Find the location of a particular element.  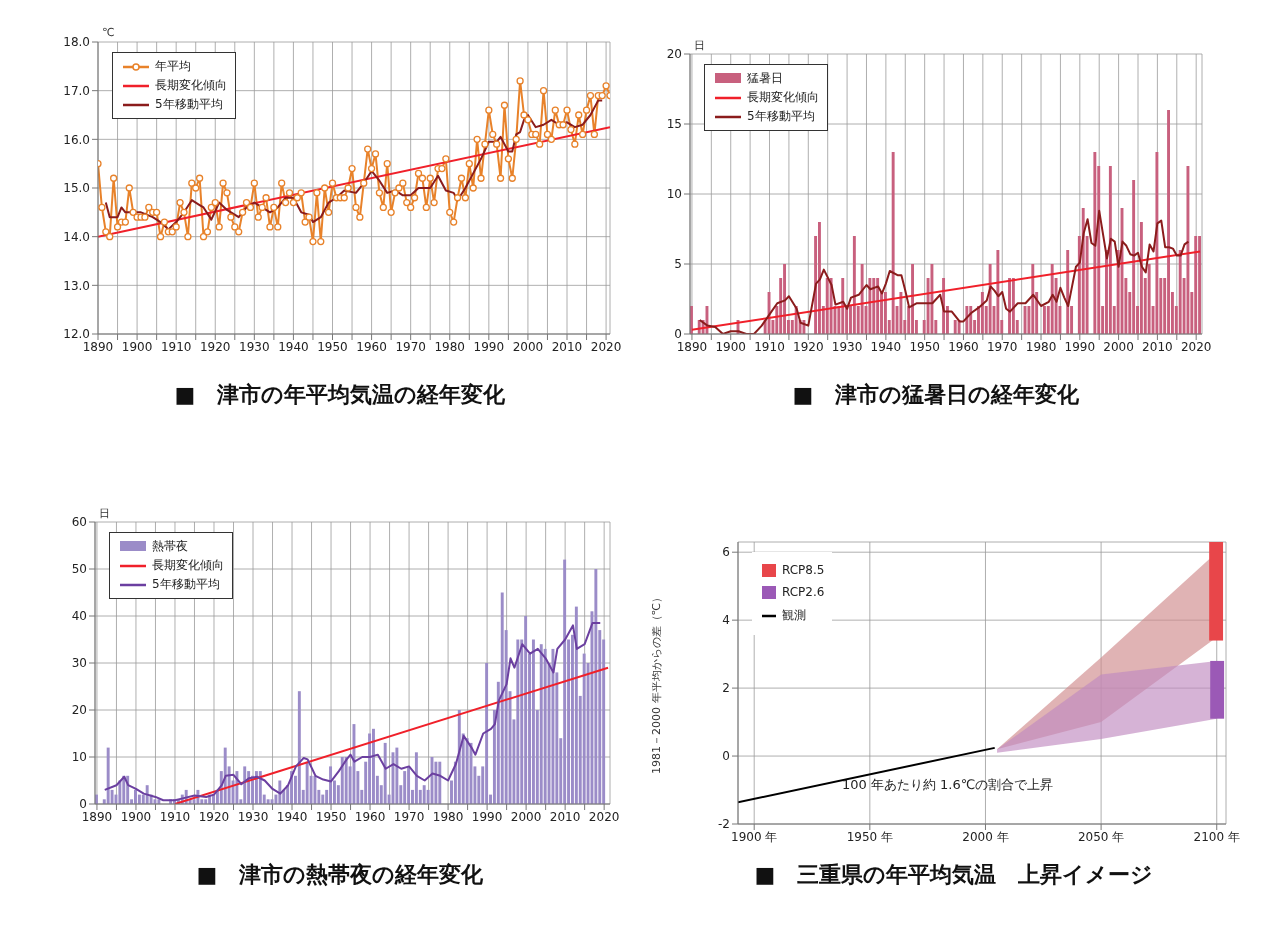

text: ■ 津市の猛暑日の経年変化 is located at coordinates (936, 395).